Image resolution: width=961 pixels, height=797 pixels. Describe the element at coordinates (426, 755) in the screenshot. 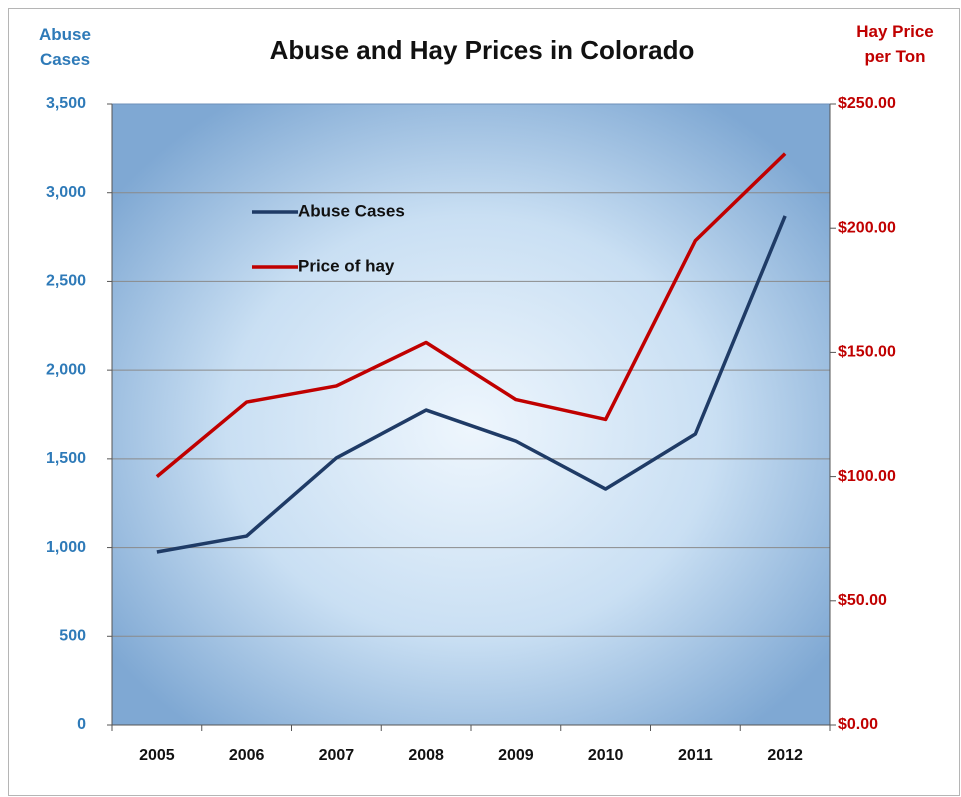

I see `x-tick-label: 2008` at that location.